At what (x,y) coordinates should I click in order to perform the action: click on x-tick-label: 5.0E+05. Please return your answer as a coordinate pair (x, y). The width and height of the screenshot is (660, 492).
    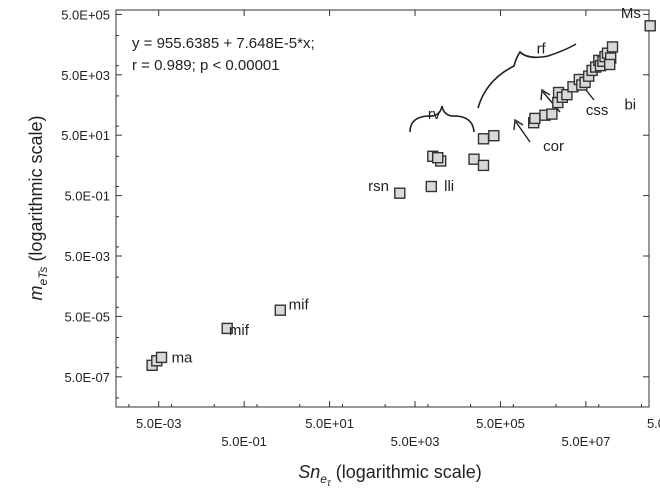
    Looking at the image, I should click on (500, 423).